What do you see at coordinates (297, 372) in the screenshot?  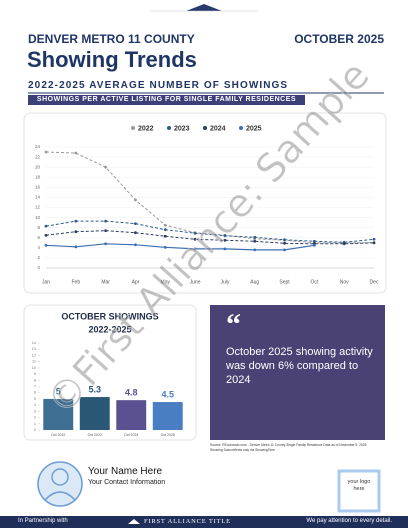 I see `callout-box` at bounding box center [297, 372].